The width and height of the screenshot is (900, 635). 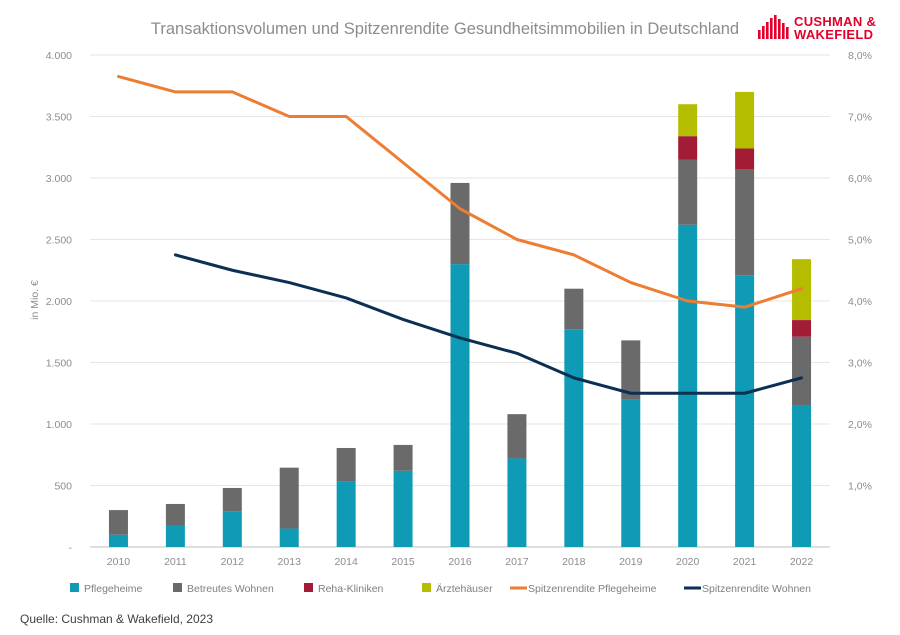 I want to click on x-tick-label: 2017, so click(x=517, y=562).